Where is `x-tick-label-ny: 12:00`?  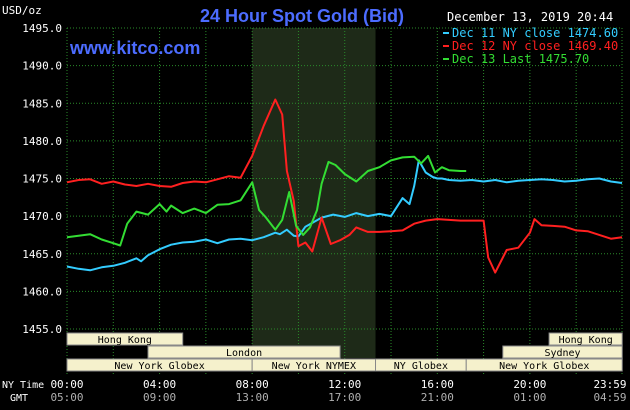 x-tick-label-ny: 12:00 is located at coordinates (344, 384).